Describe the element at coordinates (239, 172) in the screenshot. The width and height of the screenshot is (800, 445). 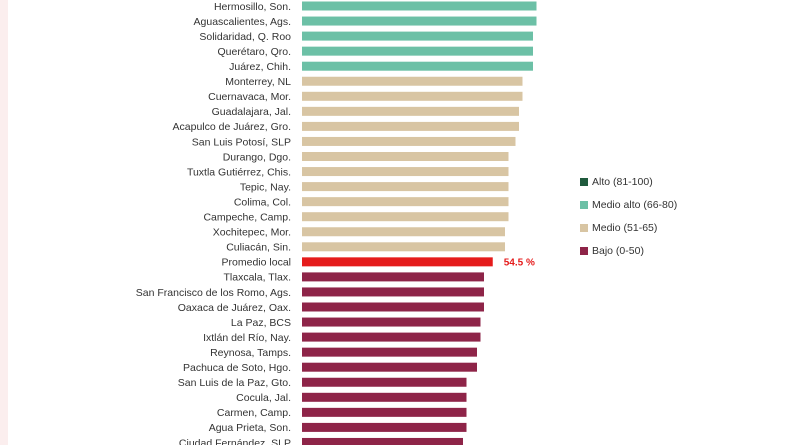
I see `category-label: Tuxtla Gutiérrez, Chis.` at that location.